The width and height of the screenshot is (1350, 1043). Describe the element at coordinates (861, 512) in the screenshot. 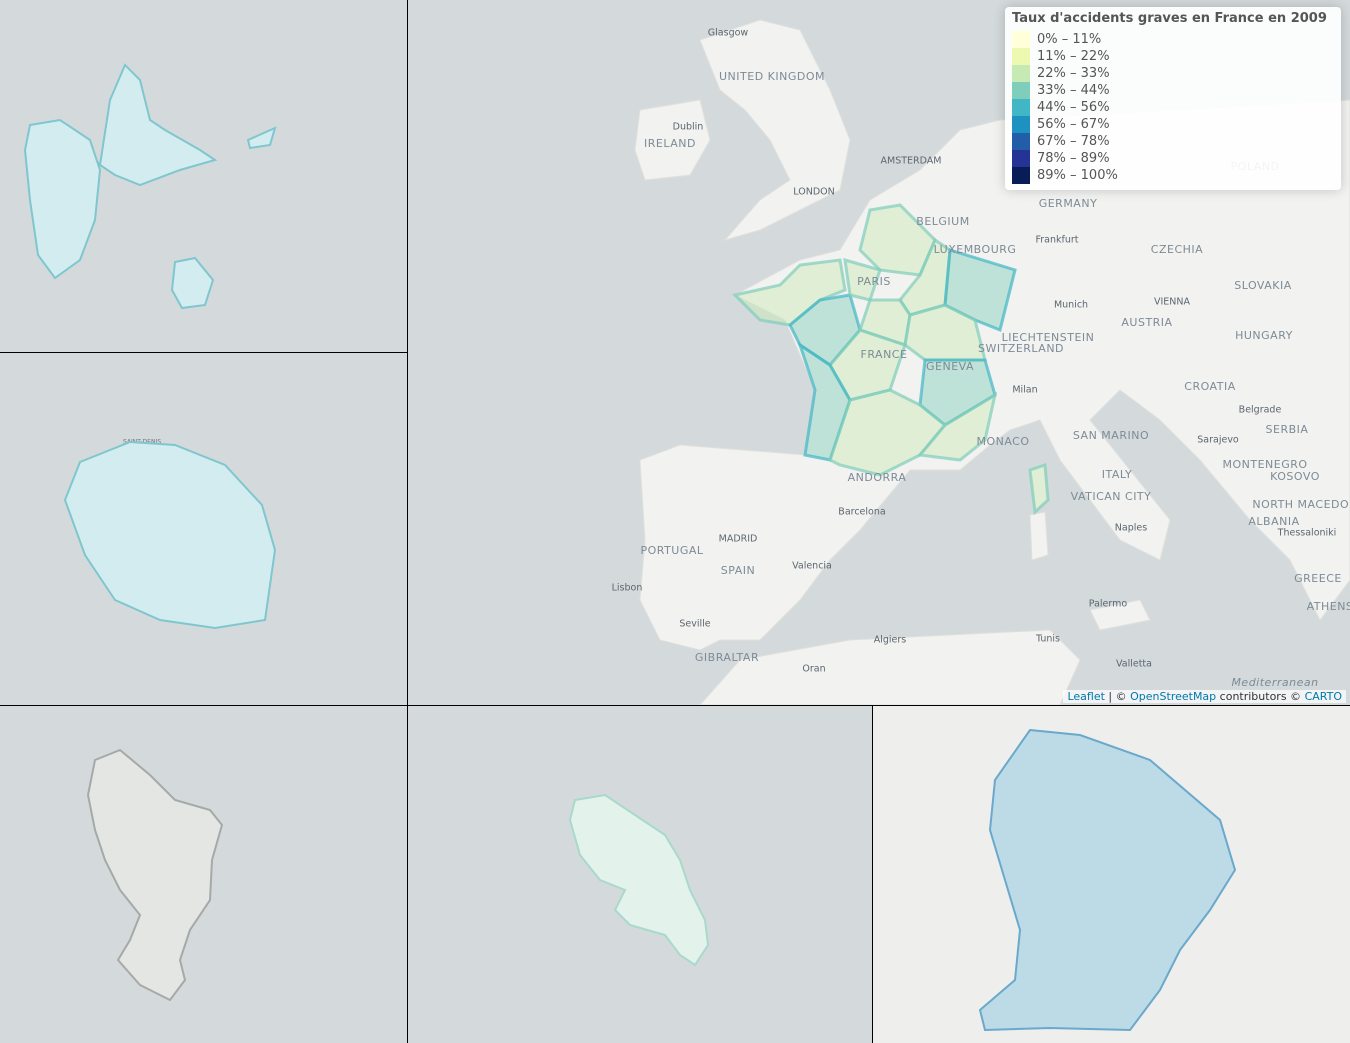

I see `map-label: Barcelona` at that location.